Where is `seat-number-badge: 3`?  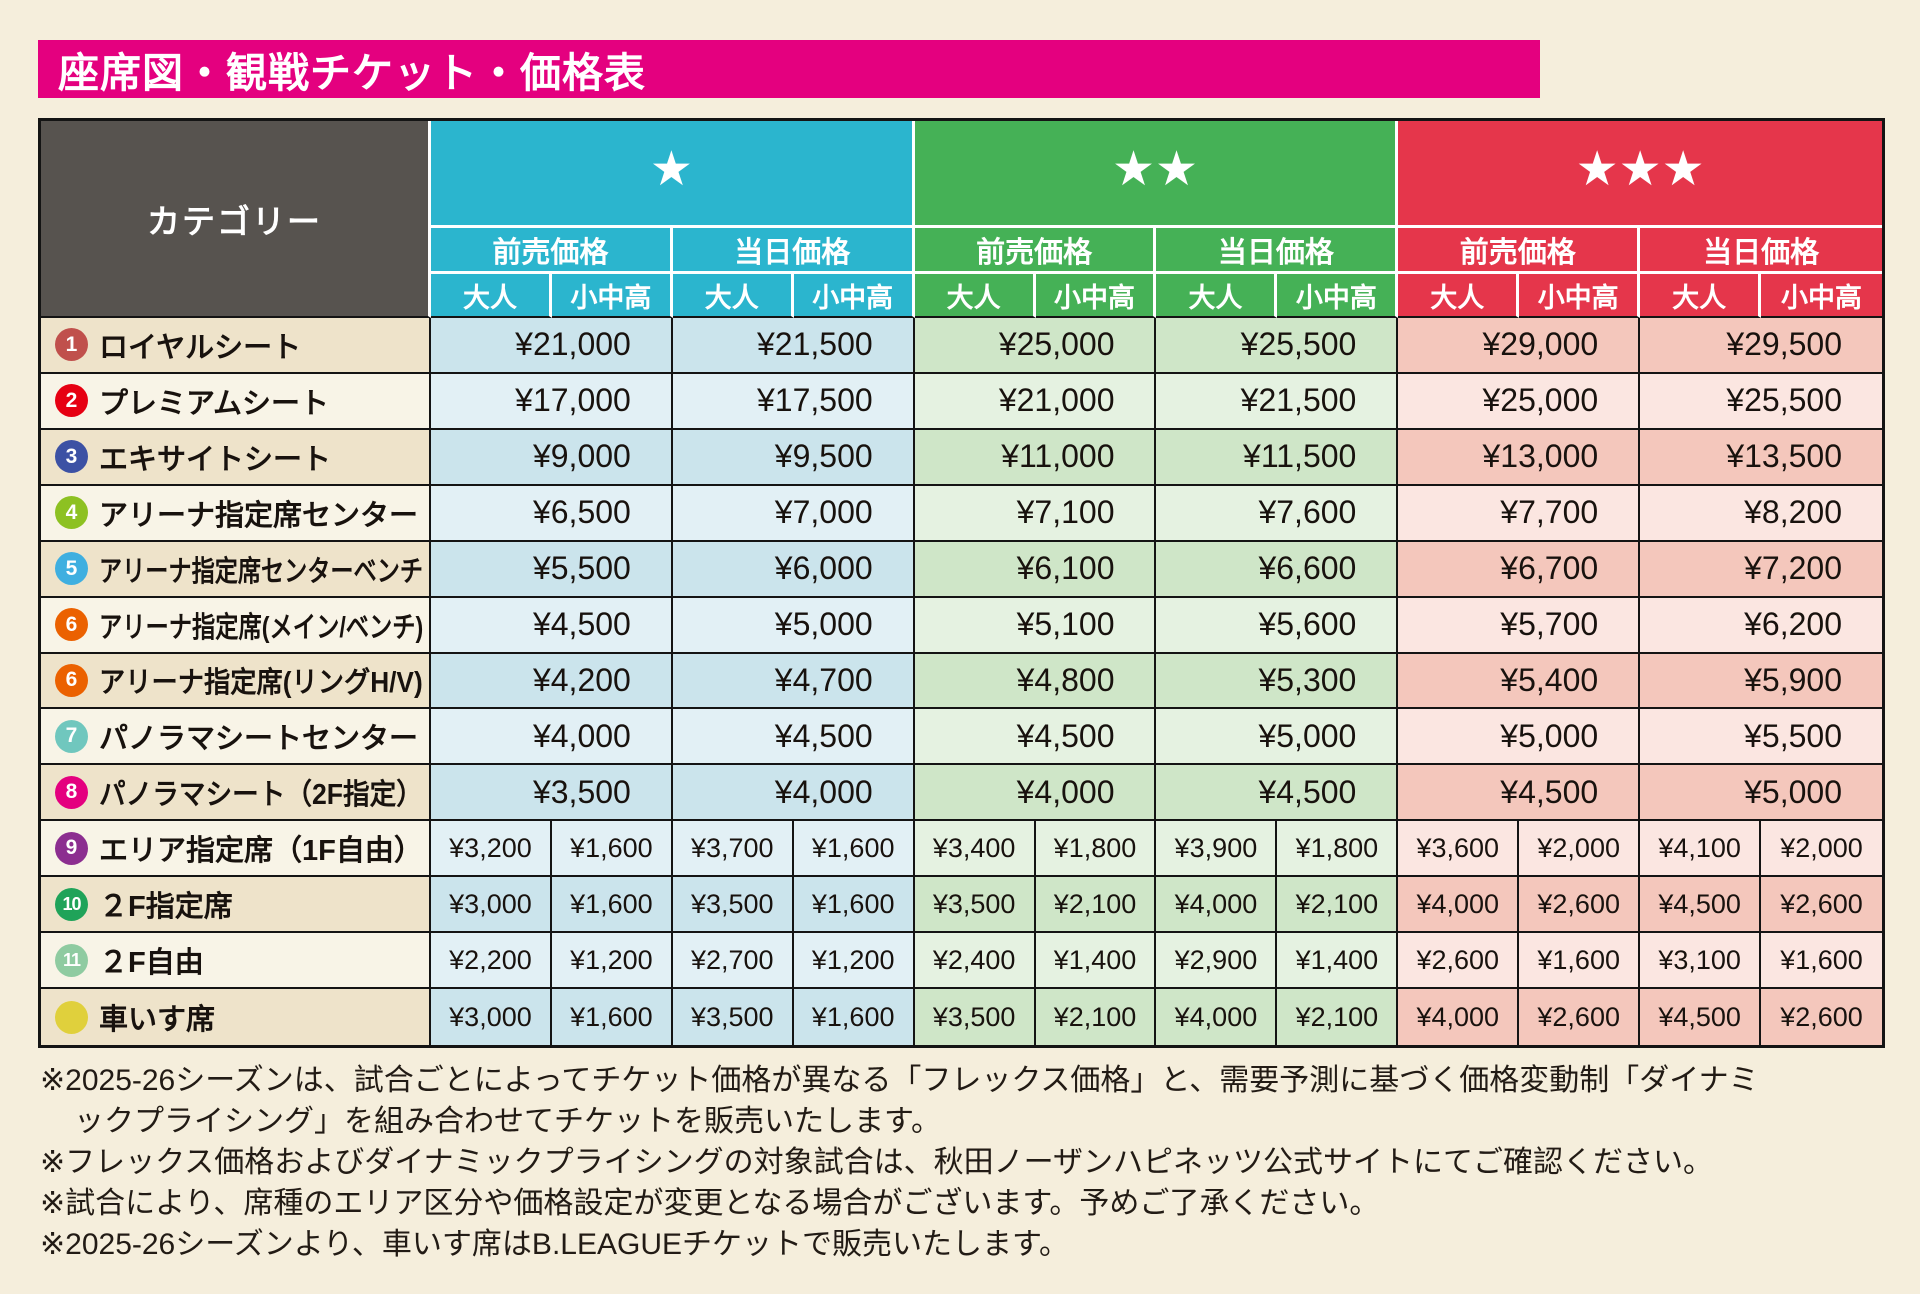 seat-number-badge: 3 is located at coordinates (71, 457).